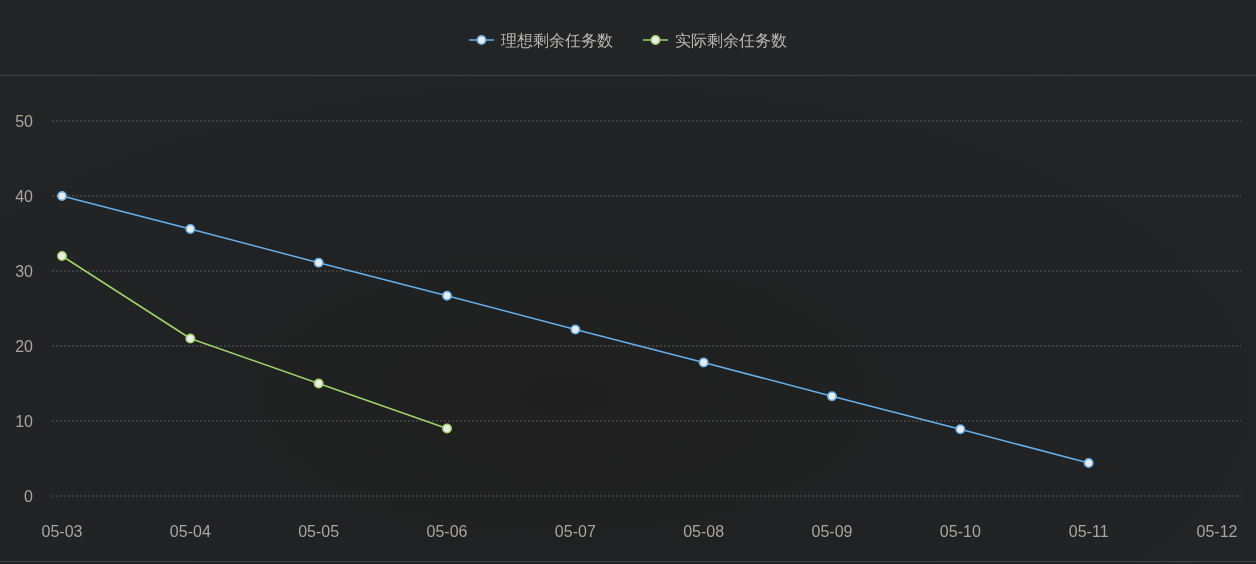 Image resolution: width=1256 pixels, height=564 pixels. I want to click on x-tick-label: 05-05, so click(319, 531).